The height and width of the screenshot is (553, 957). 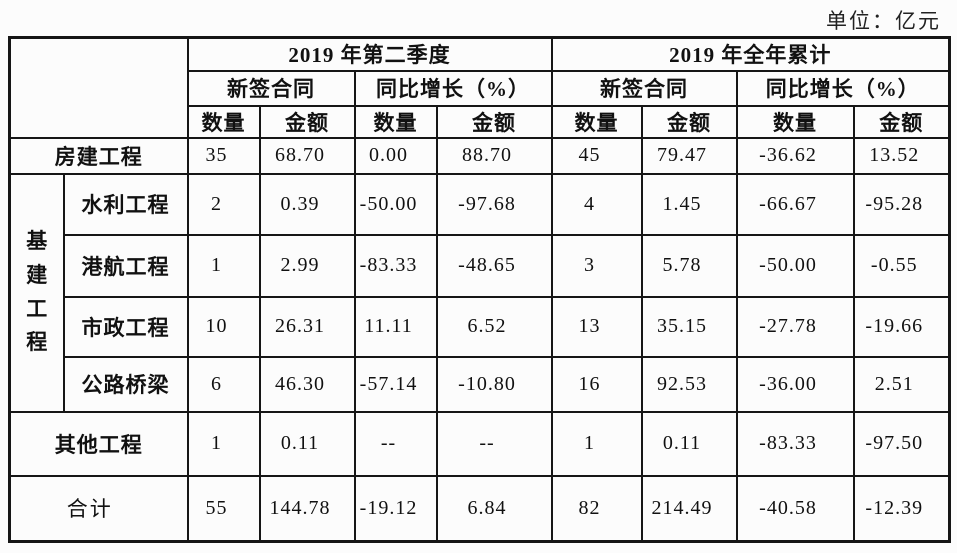 I want to click on row-label: 公路桥梁, so click(x=125, y=384).